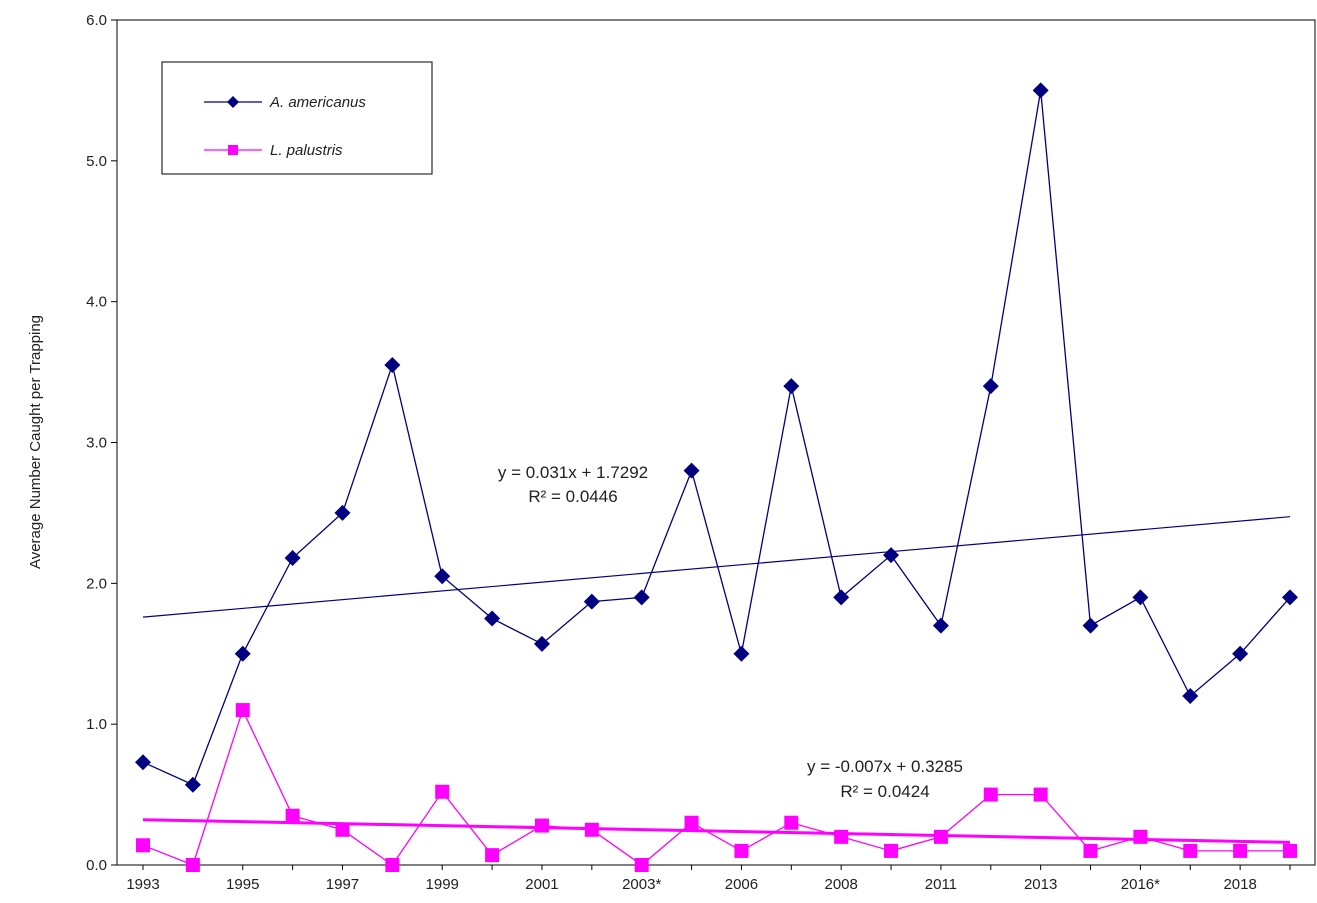  What do you see at coordinates (573, 472) in the screenshot?
I see `trend-equation-americanus: y = 0.031x + 1.7292` at bounding box center [573, 472].